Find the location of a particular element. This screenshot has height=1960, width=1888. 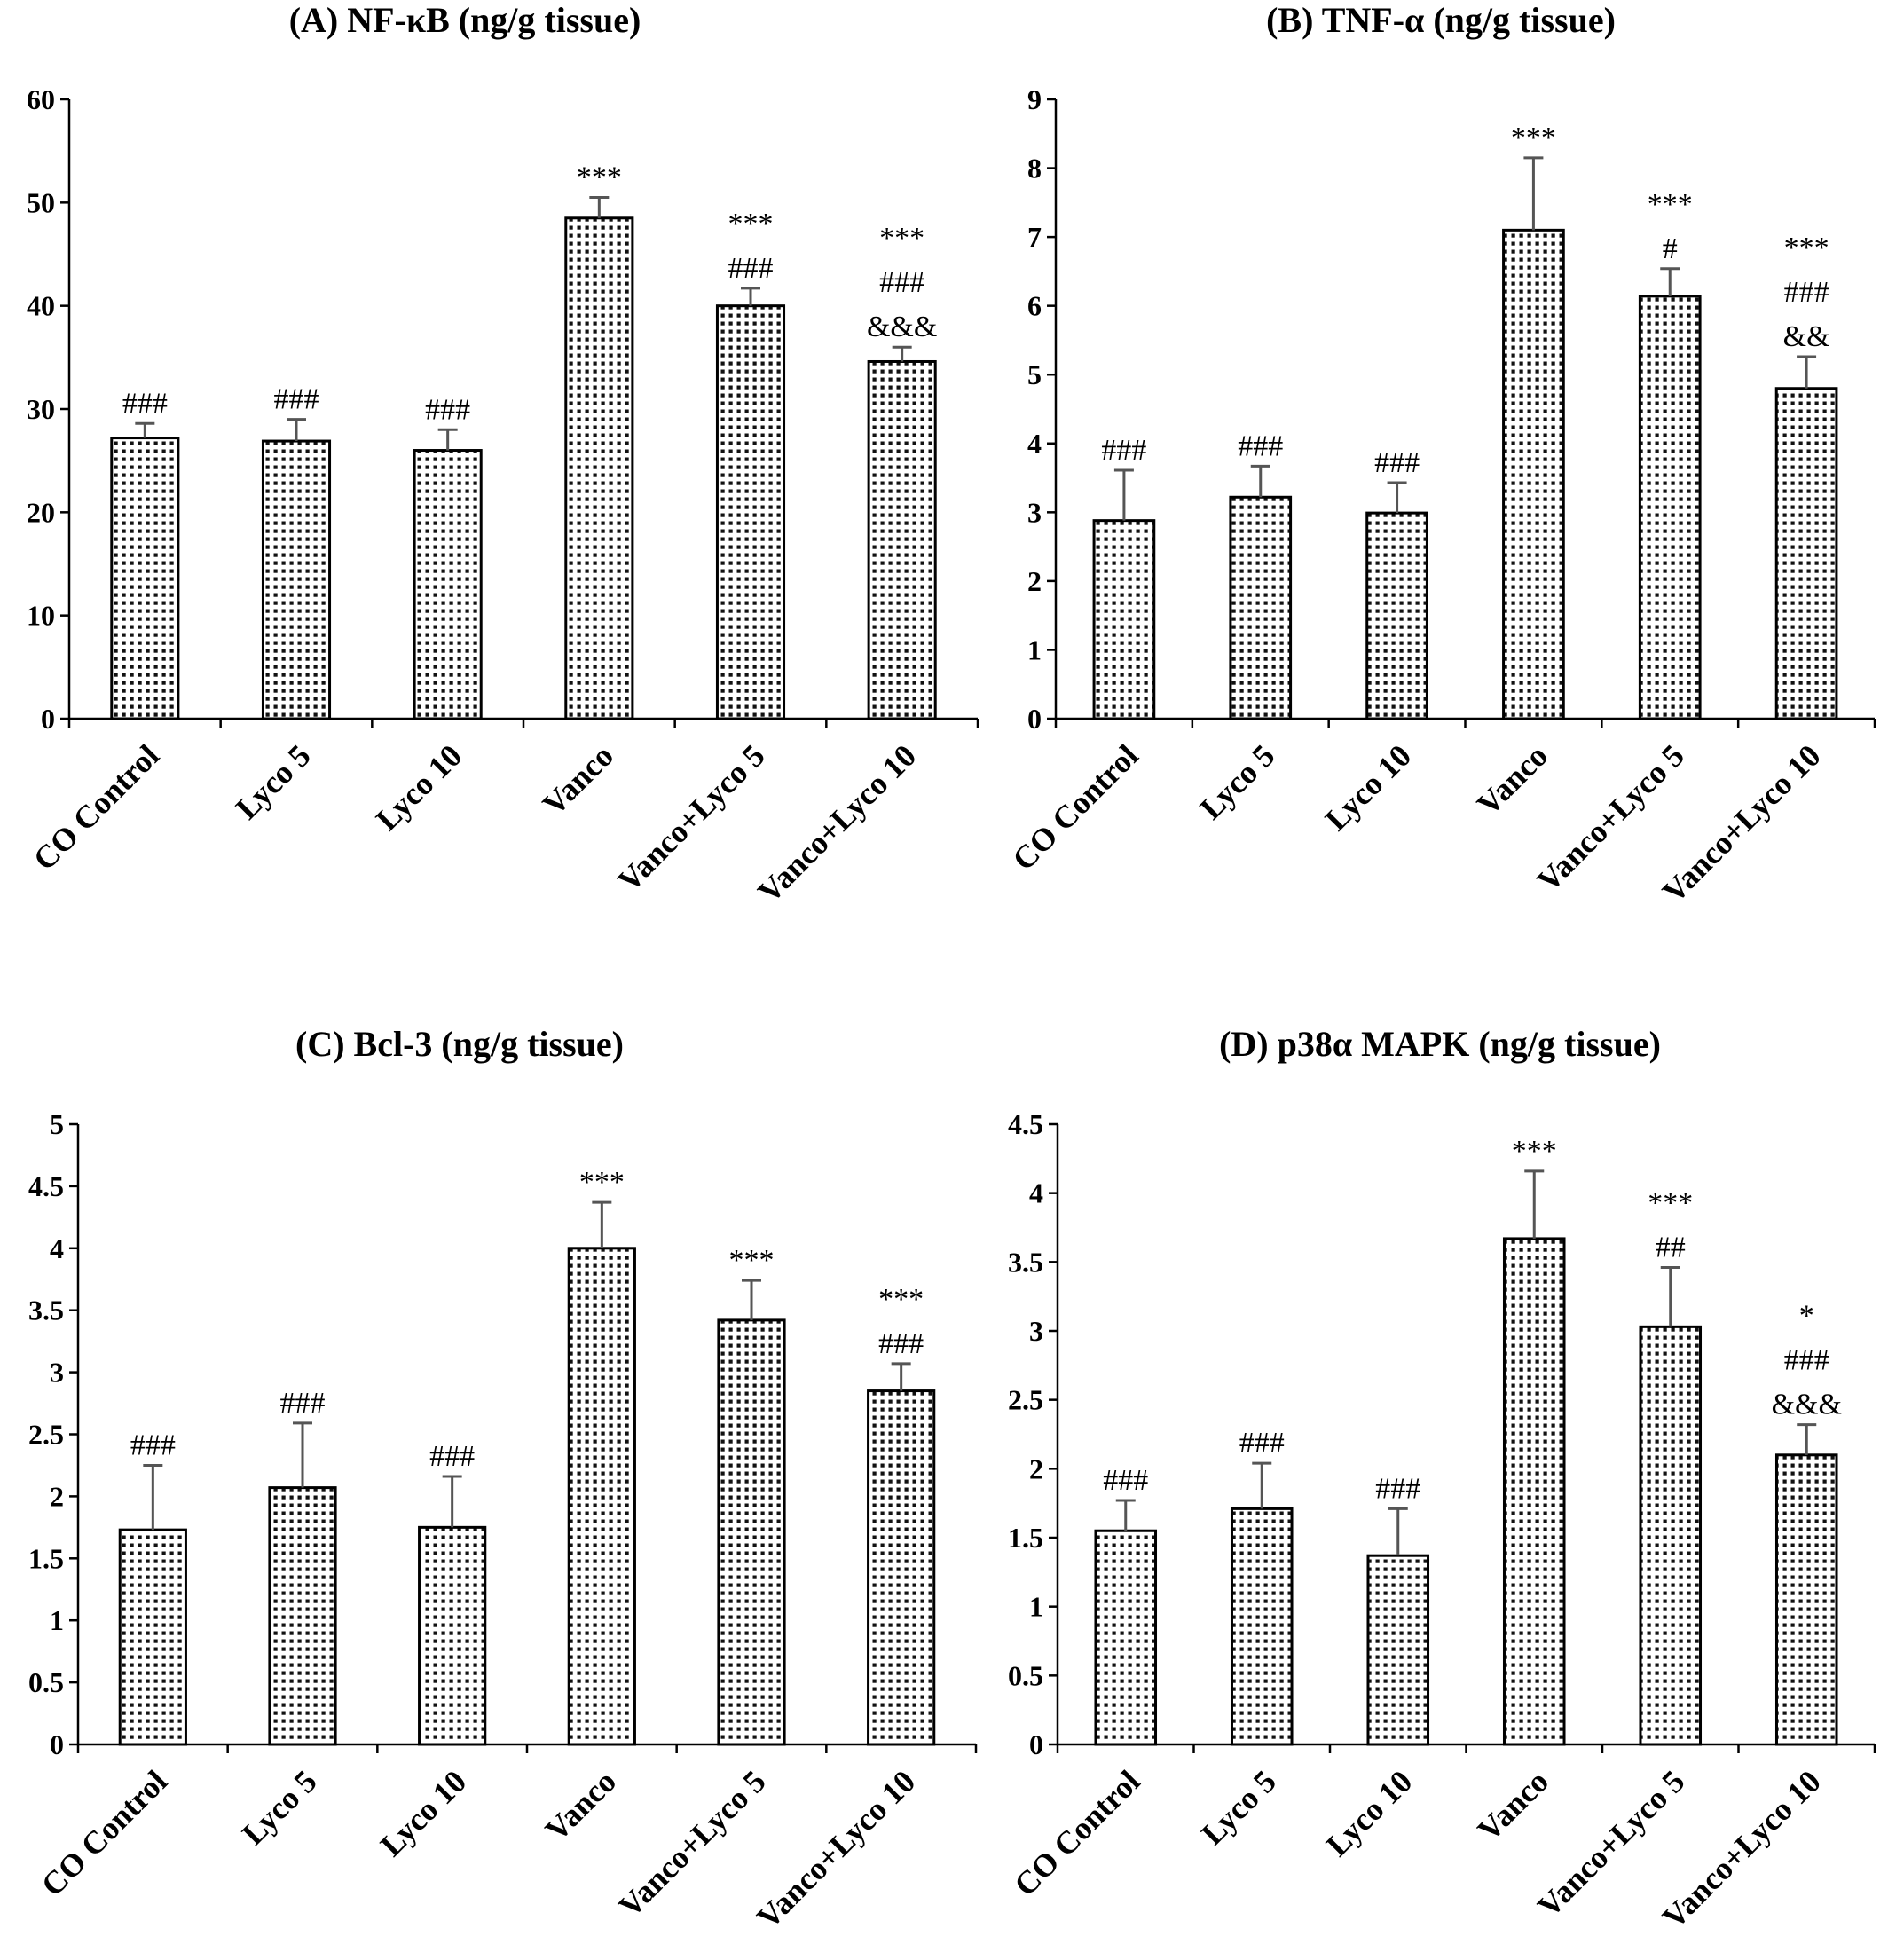

y-tick-label: 2 is located at coordinates (1036, 1468).